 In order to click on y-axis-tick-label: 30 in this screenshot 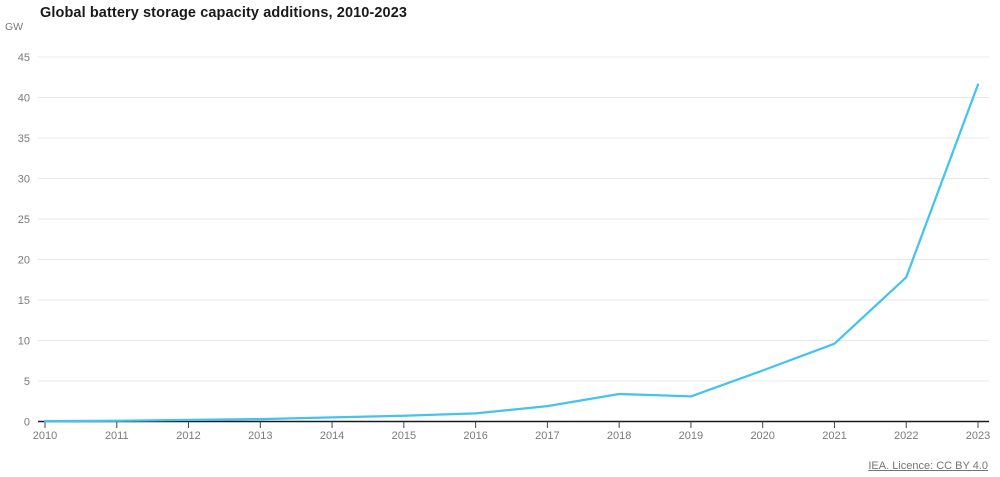, I will do `click(24, 180)`.